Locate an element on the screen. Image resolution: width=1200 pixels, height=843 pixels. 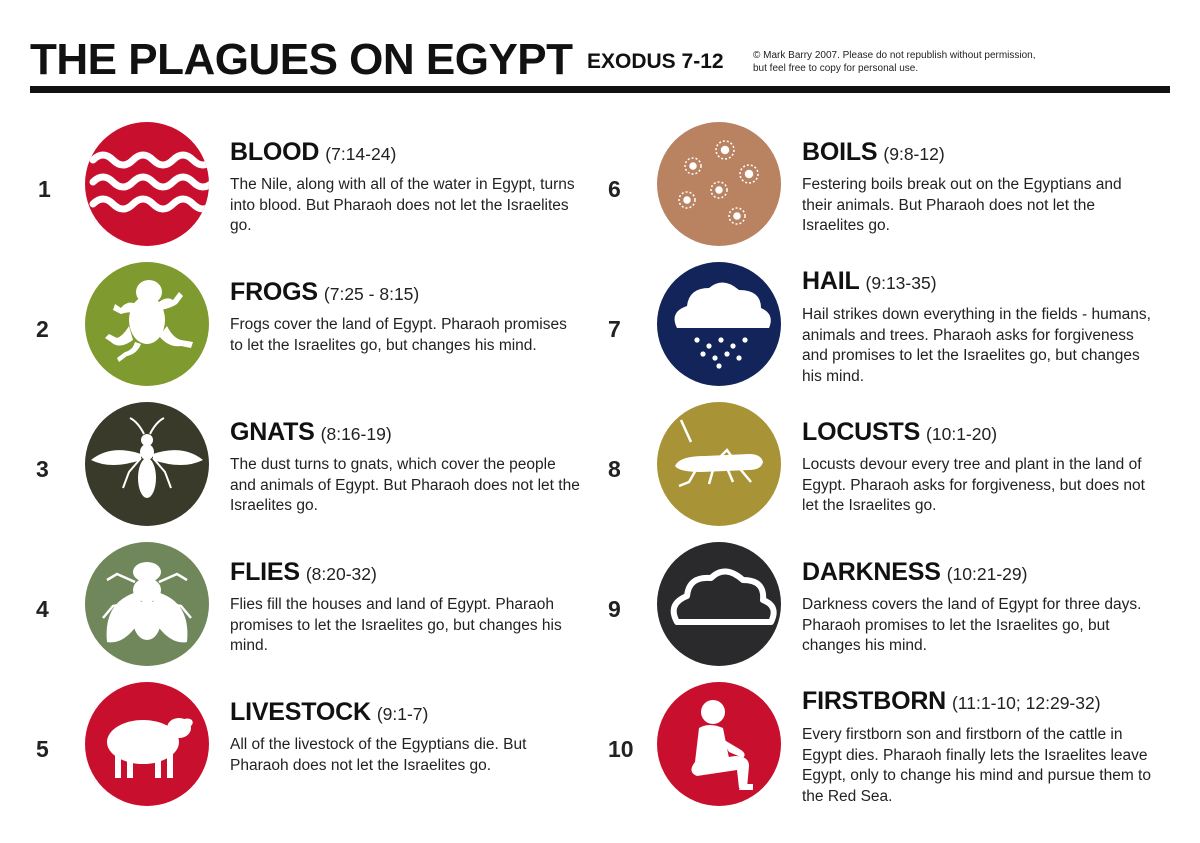
plague-heading: LOCUSTS (10:1-20) is located at coordinates (899, 434).